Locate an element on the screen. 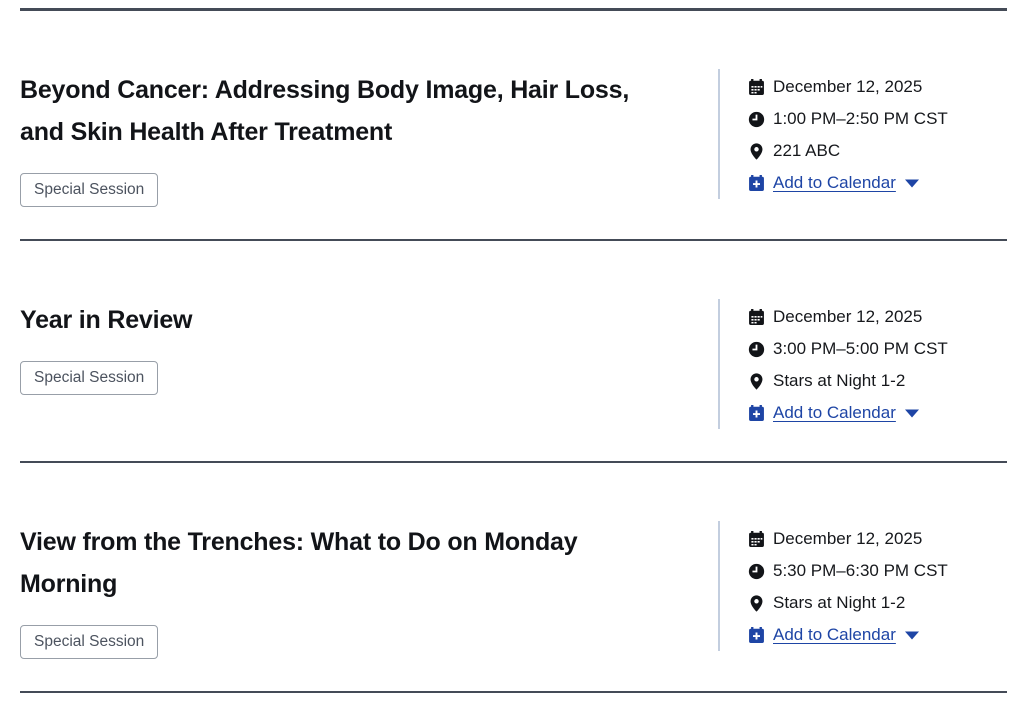 This screenshot has height=703, width=1017. session-main: Year in Review Special Session is located at coordinates (369, 347).